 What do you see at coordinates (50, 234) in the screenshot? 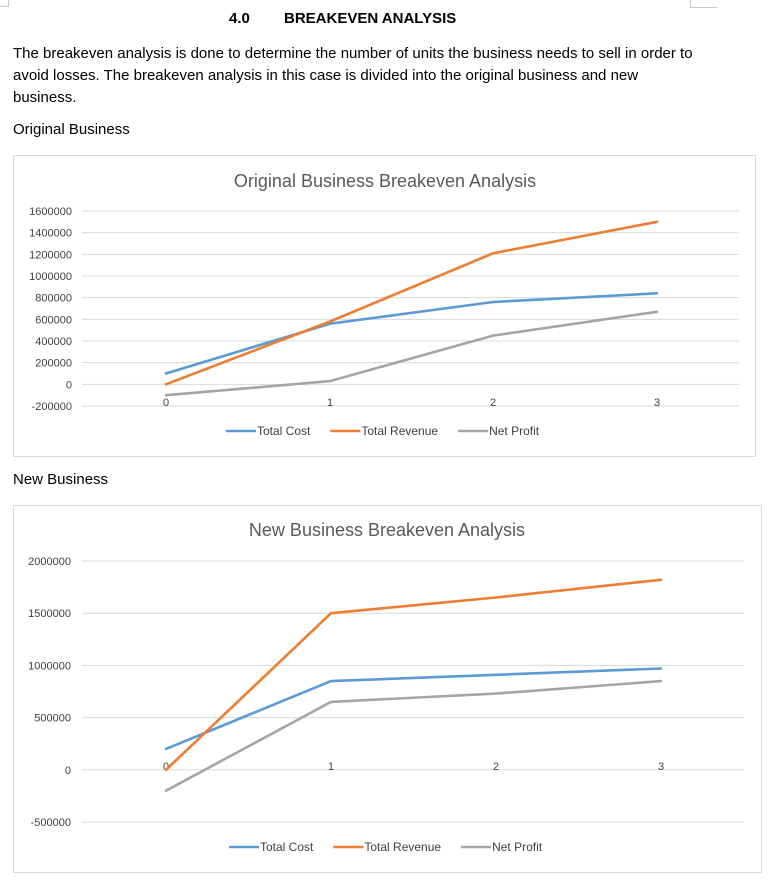
I see `y-tick-label: 1400000` at bounding box center [50, 234].